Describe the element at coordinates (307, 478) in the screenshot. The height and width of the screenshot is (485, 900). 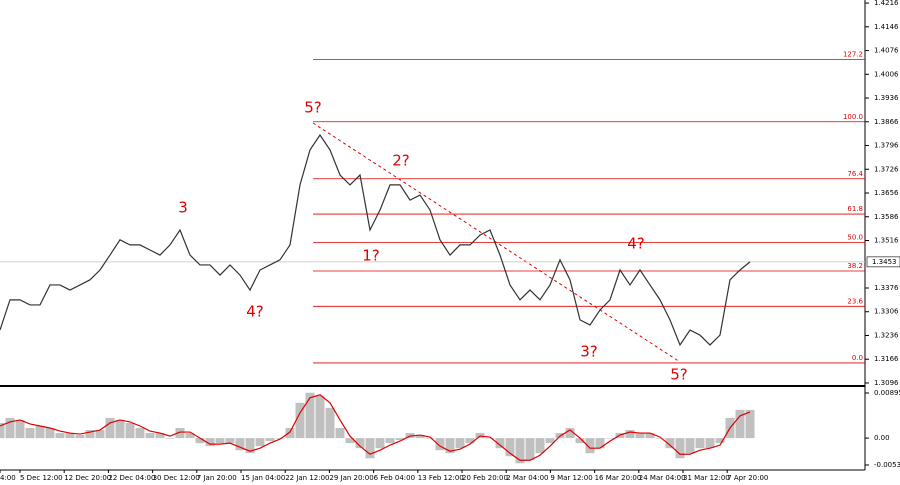
I see `x-tick-label: 22 Jan 12:00` at that location.